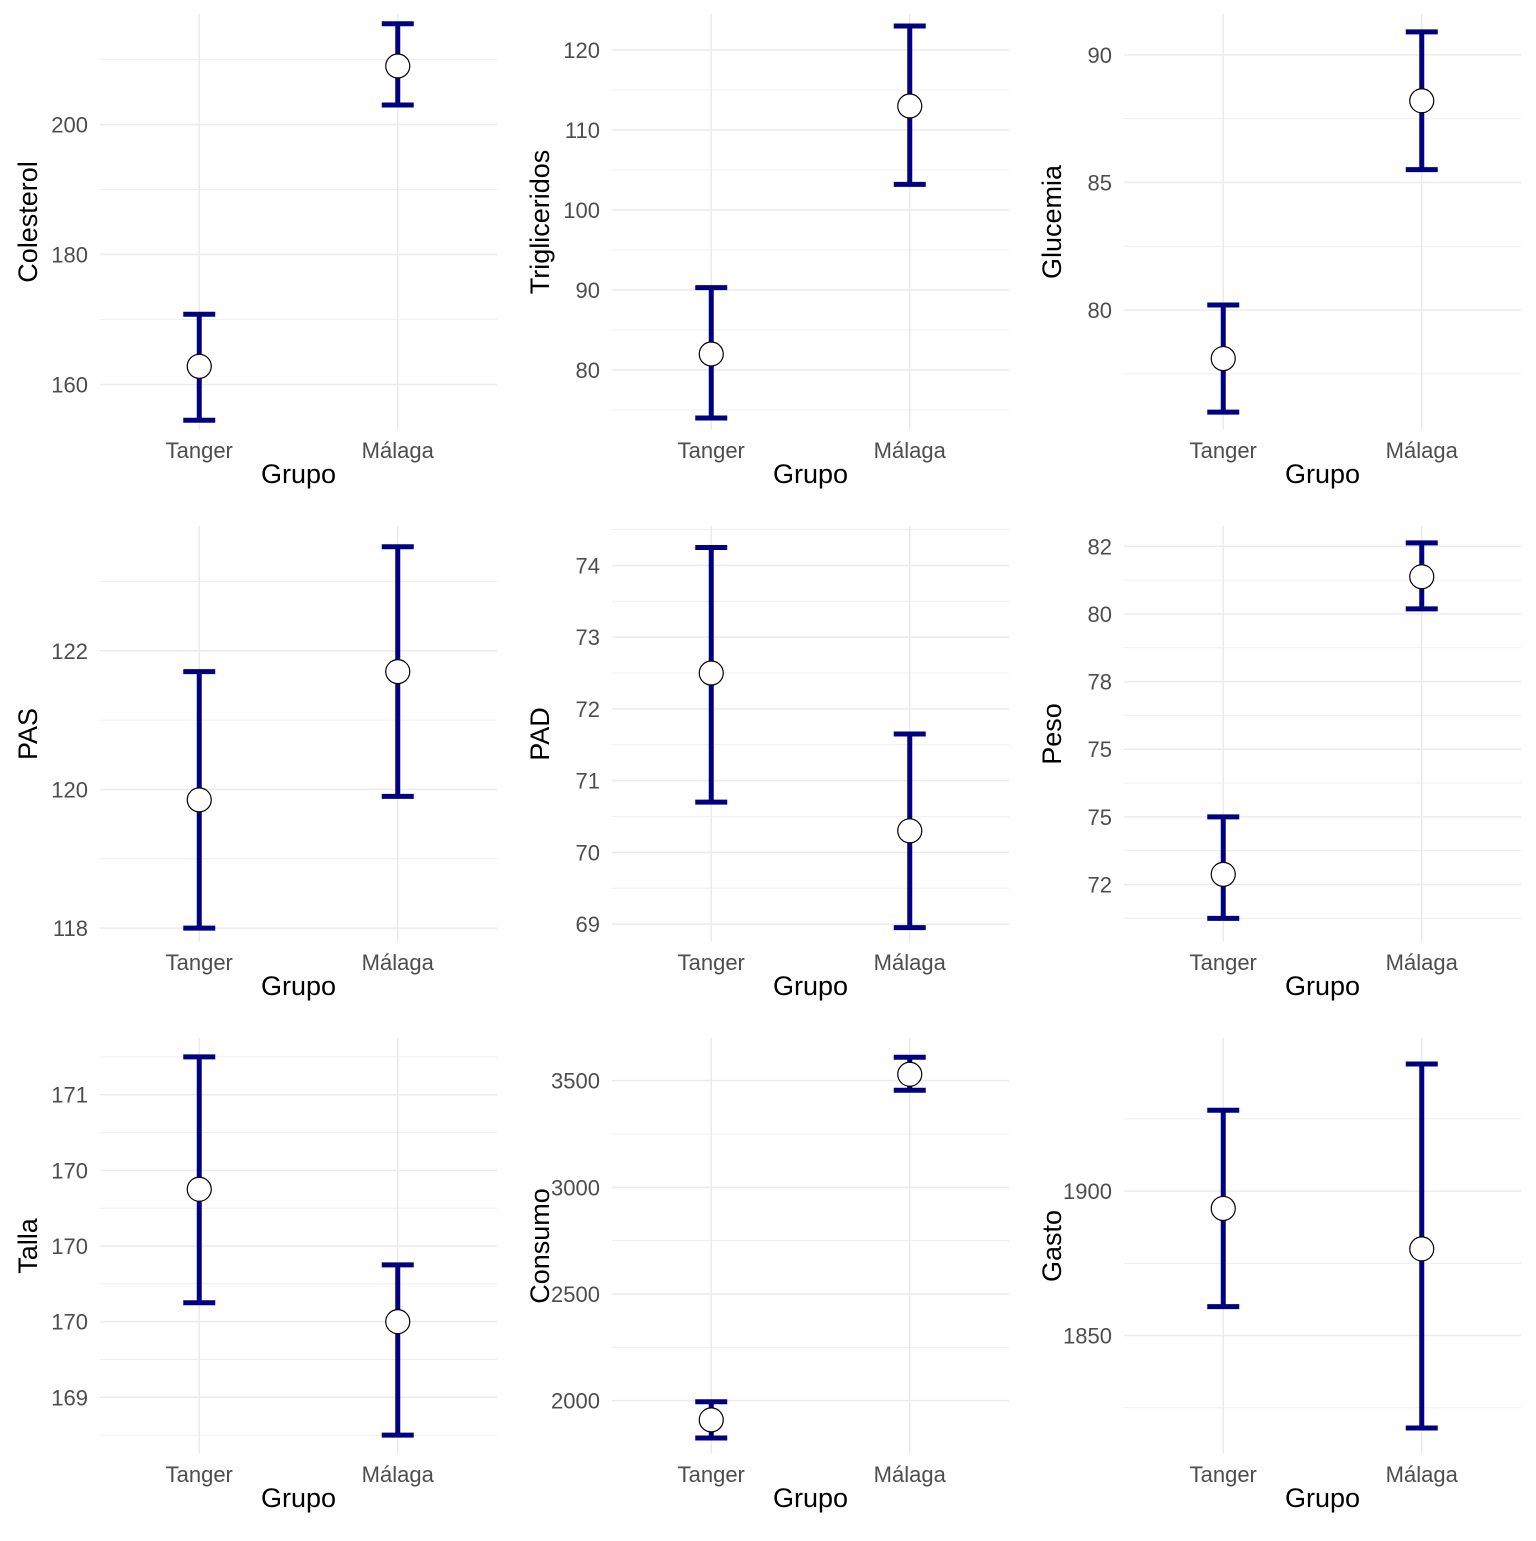  Describe the element at coordinates (575, 1081) in the screenshot. I see `y-tick-label: 3500` at that location.